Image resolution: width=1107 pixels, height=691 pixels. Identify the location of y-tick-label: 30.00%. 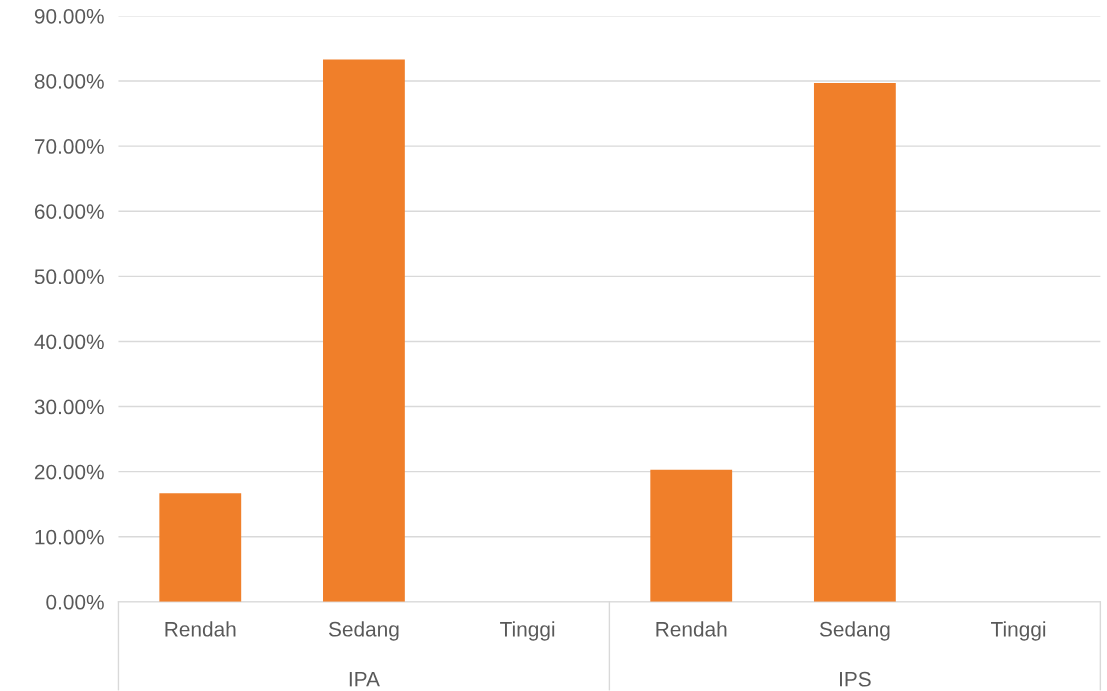
(69, 407).